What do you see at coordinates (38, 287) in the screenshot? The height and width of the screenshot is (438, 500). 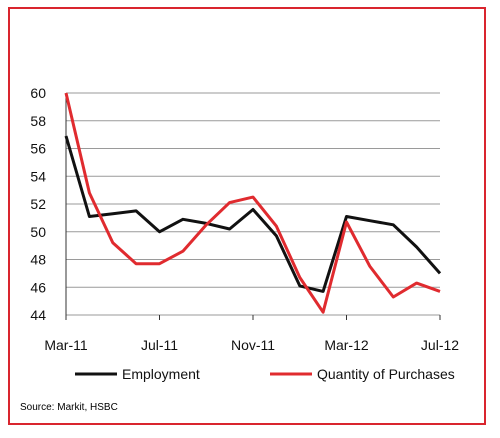 I see `y-tick-label: 46` at bounding box center [38, 287].